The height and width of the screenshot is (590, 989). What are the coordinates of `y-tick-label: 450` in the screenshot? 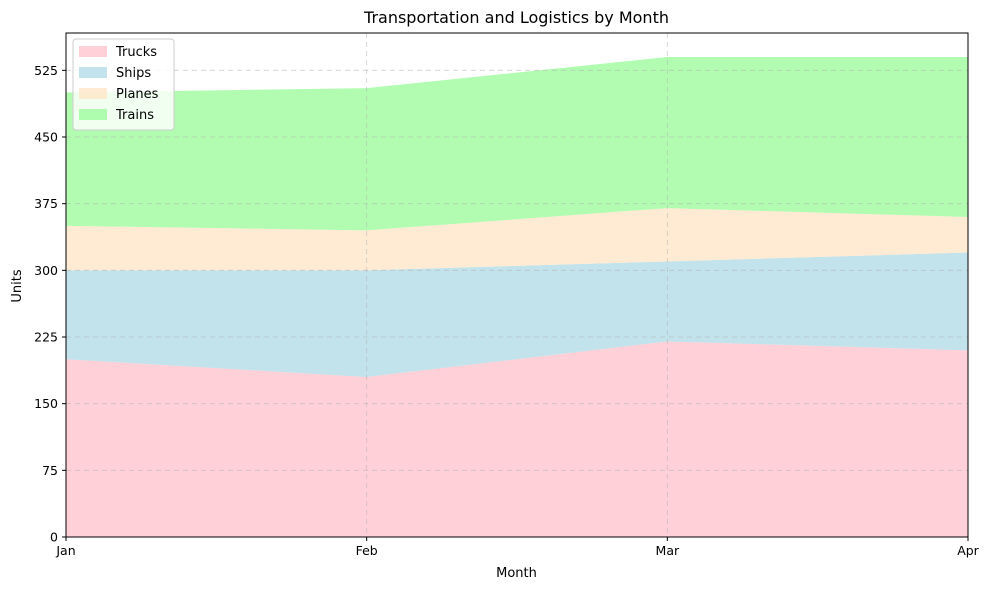 It's located at (46, 137).